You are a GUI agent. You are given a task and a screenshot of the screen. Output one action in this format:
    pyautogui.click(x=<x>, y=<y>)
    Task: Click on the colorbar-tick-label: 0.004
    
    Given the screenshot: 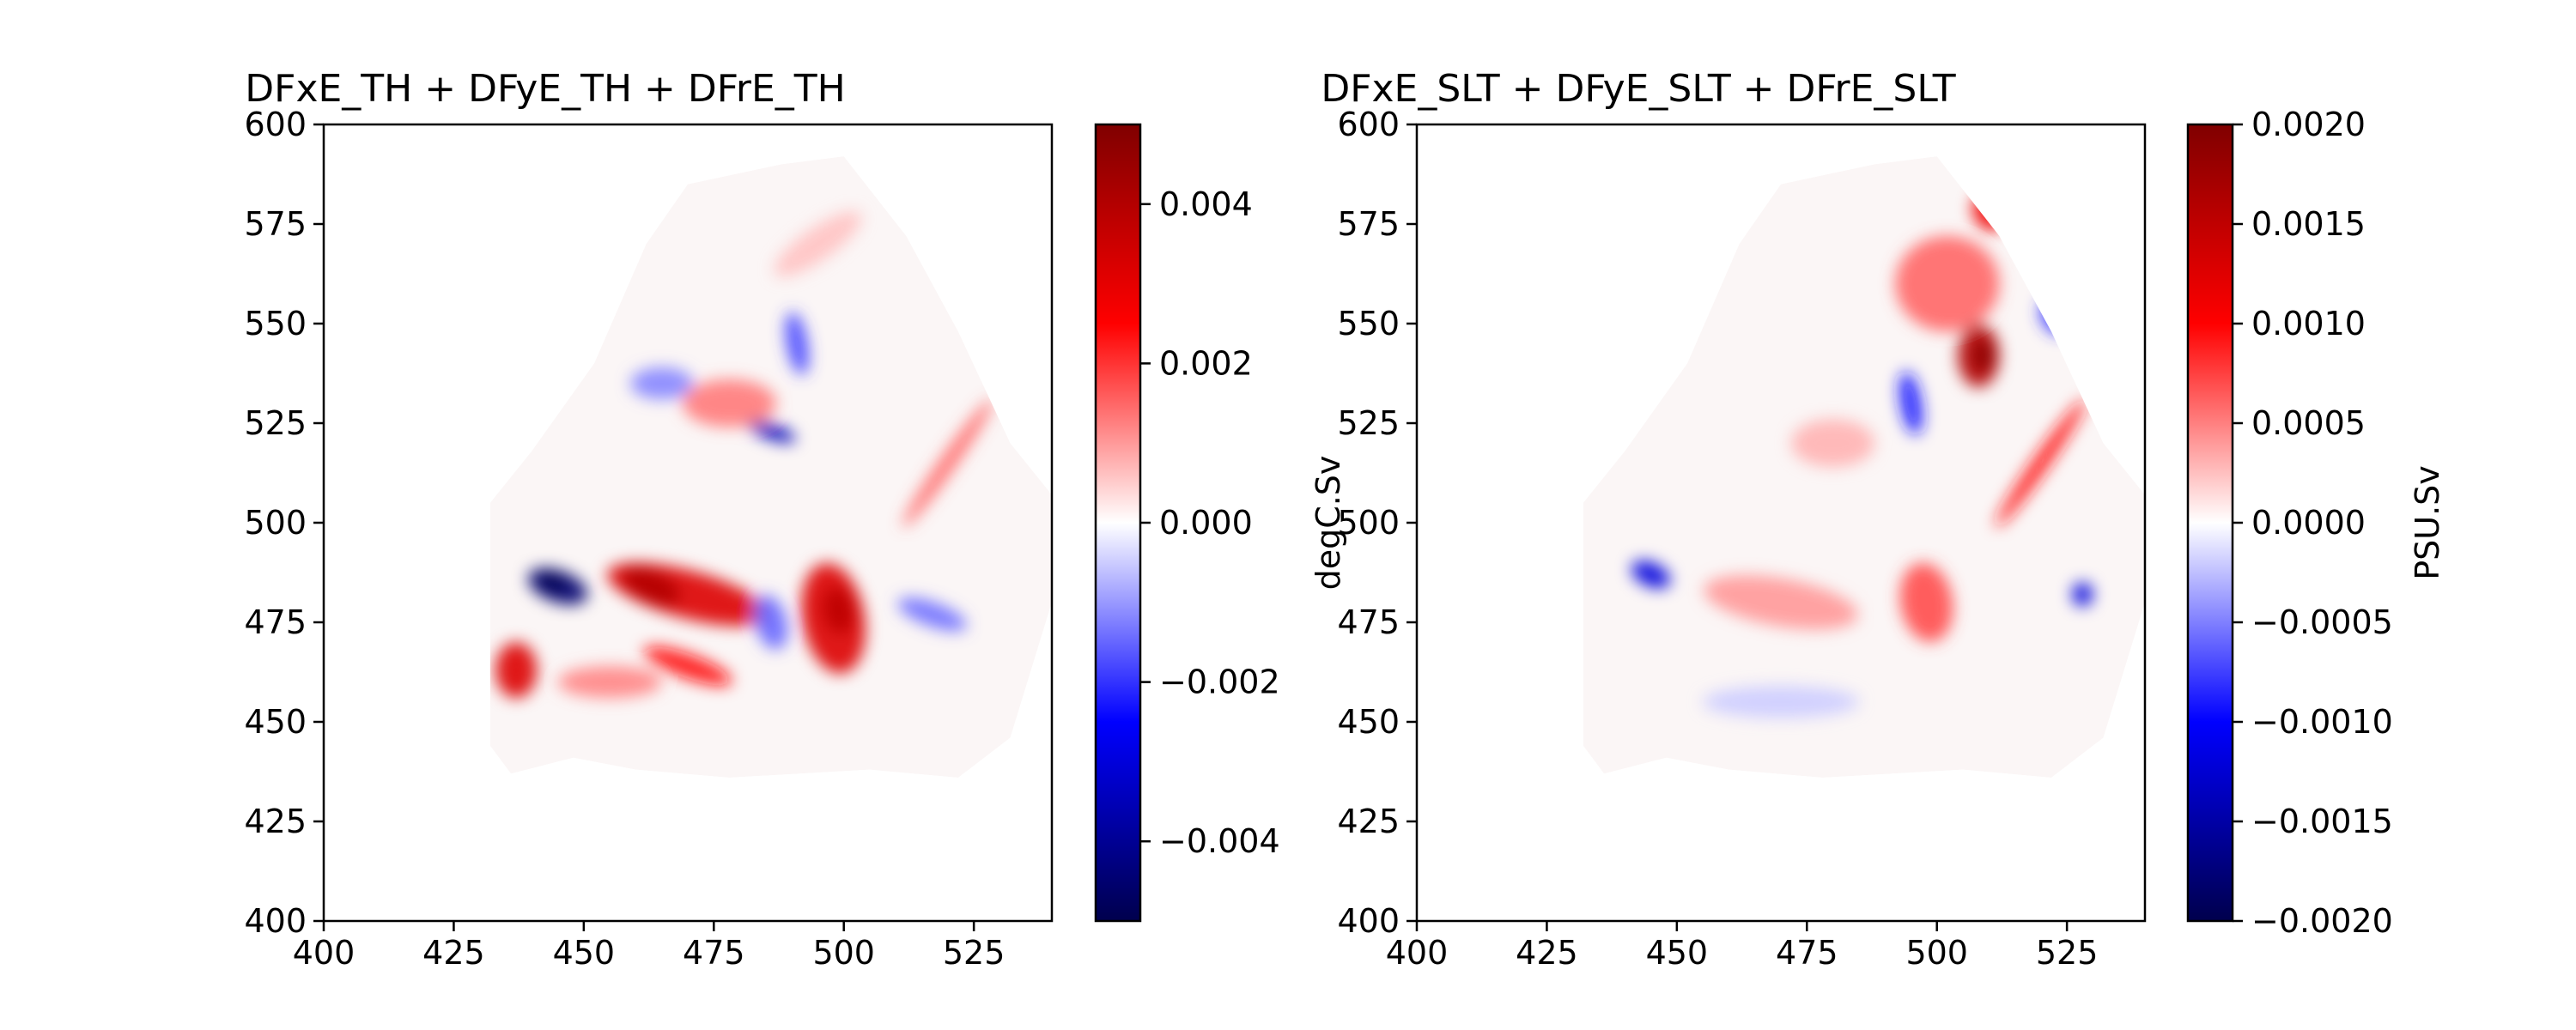 What is the action you would take?
    pyautogui.click(x=1206, y=204)
    